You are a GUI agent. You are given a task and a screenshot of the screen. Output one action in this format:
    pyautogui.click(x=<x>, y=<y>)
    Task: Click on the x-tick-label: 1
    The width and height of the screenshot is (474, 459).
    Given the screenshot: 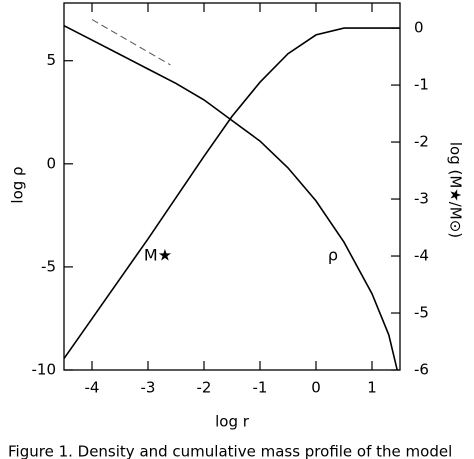 What is the action you would take?
    pyautogui.click(x=372, y=388)
    